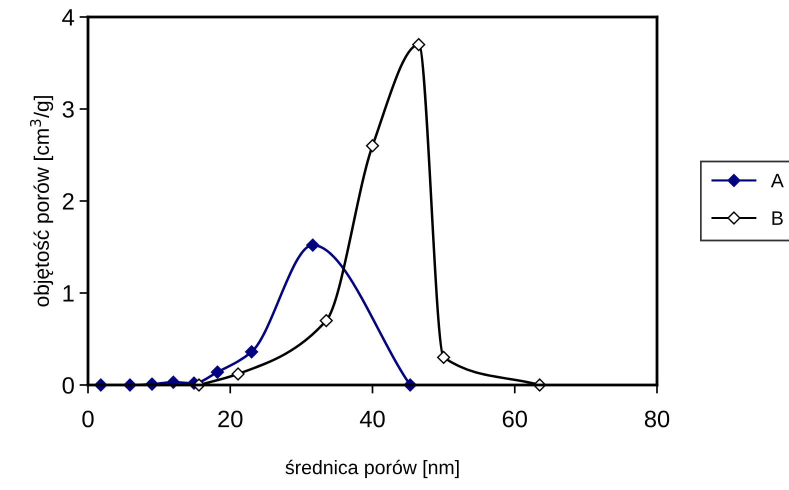 The image size is (789, 490). What do you see at coordinates (230, 419) in the screenshot?
I see `x-tick-label: 20` at bounding box center [230, 419].